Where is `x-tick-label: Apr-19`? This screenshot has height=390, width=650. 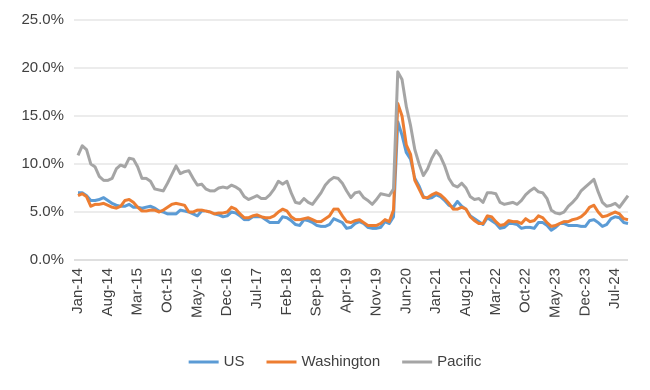
x-tick-label: Apr-19 is located at coordinates (346, 290).